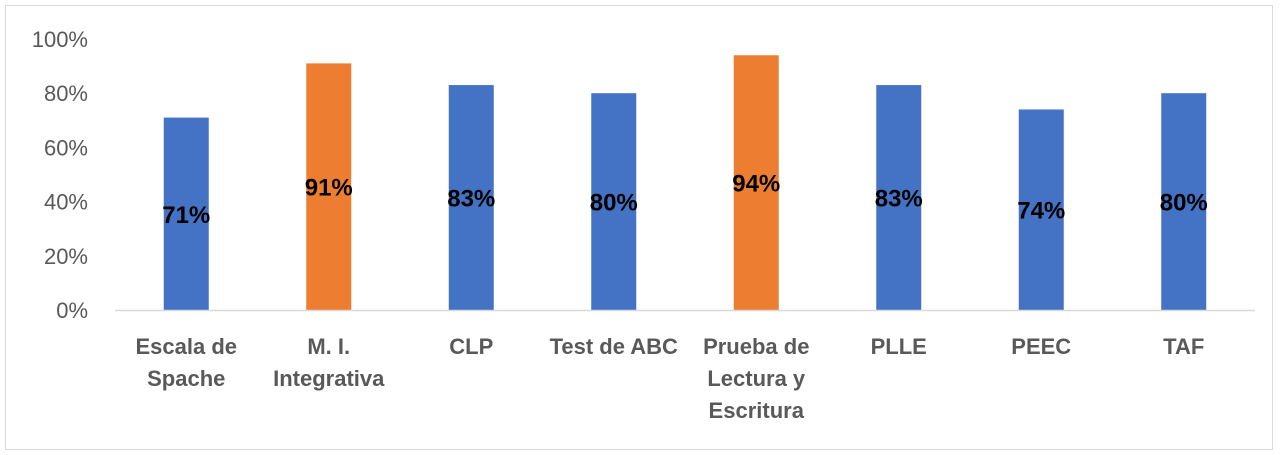 Image resolution: width=1280 pixels, height=455 pixels. What do you see at coordinates (60, 39) in the screenshot?
I see `y-tick-label: 100%` at bounding box center [60, 39].